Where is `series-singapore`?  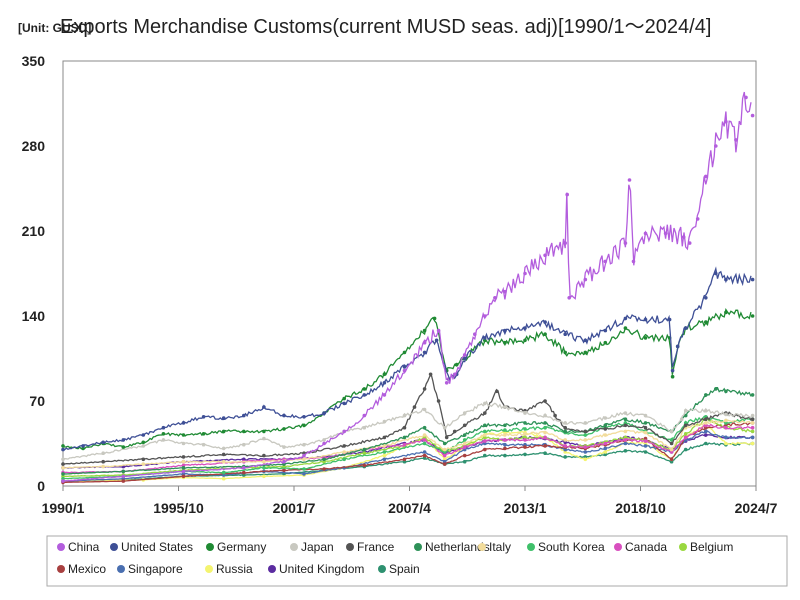 series-singapore is located at coordinates (408, 456).